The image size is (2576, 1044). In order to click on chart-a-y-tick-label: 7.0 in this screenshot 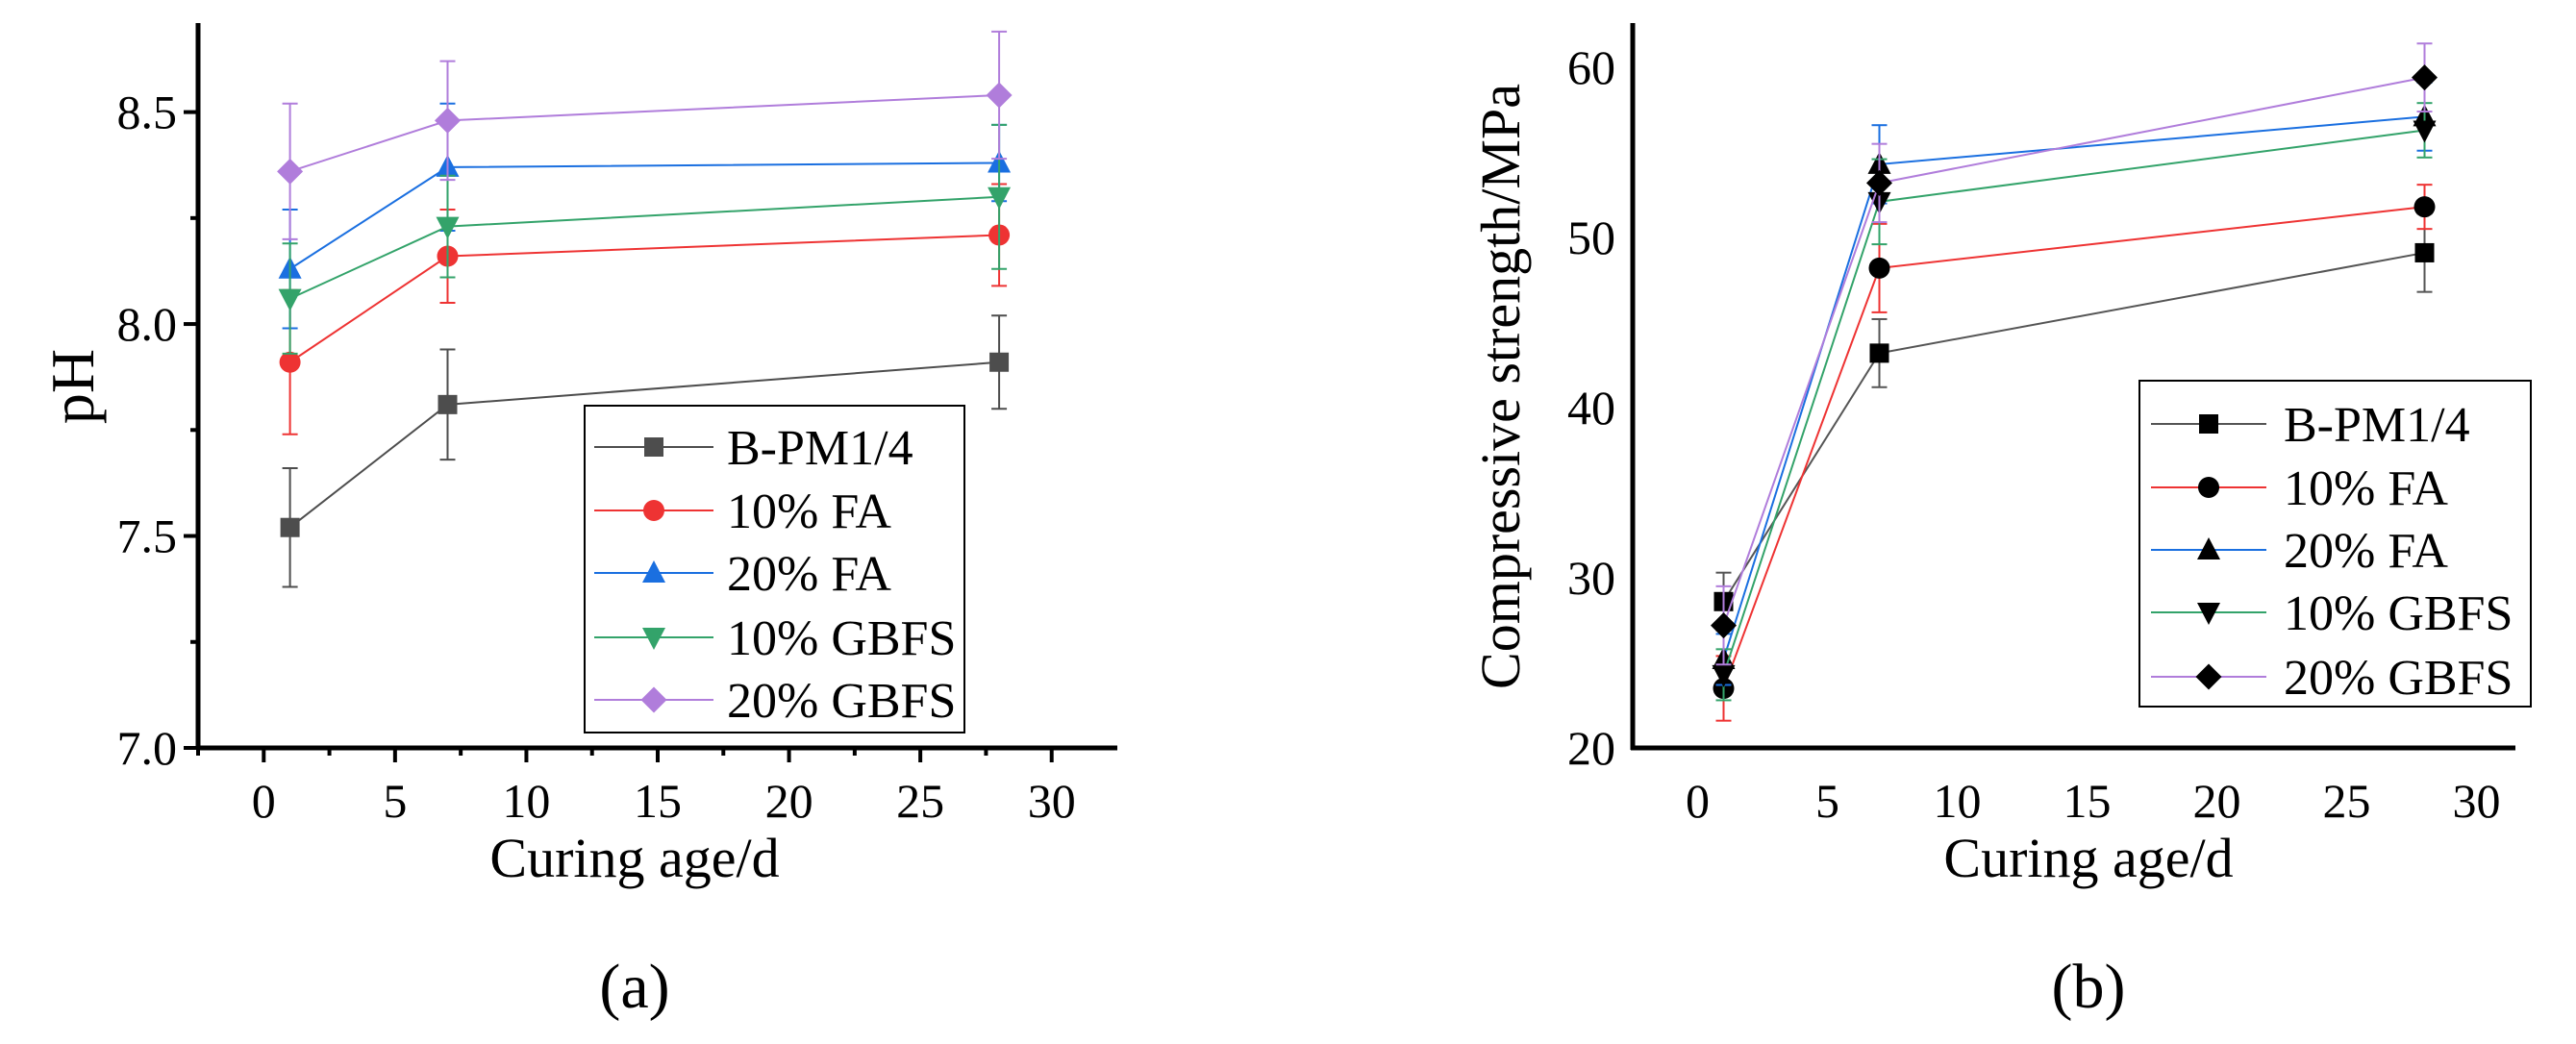, I will do `click(147, 748)`.